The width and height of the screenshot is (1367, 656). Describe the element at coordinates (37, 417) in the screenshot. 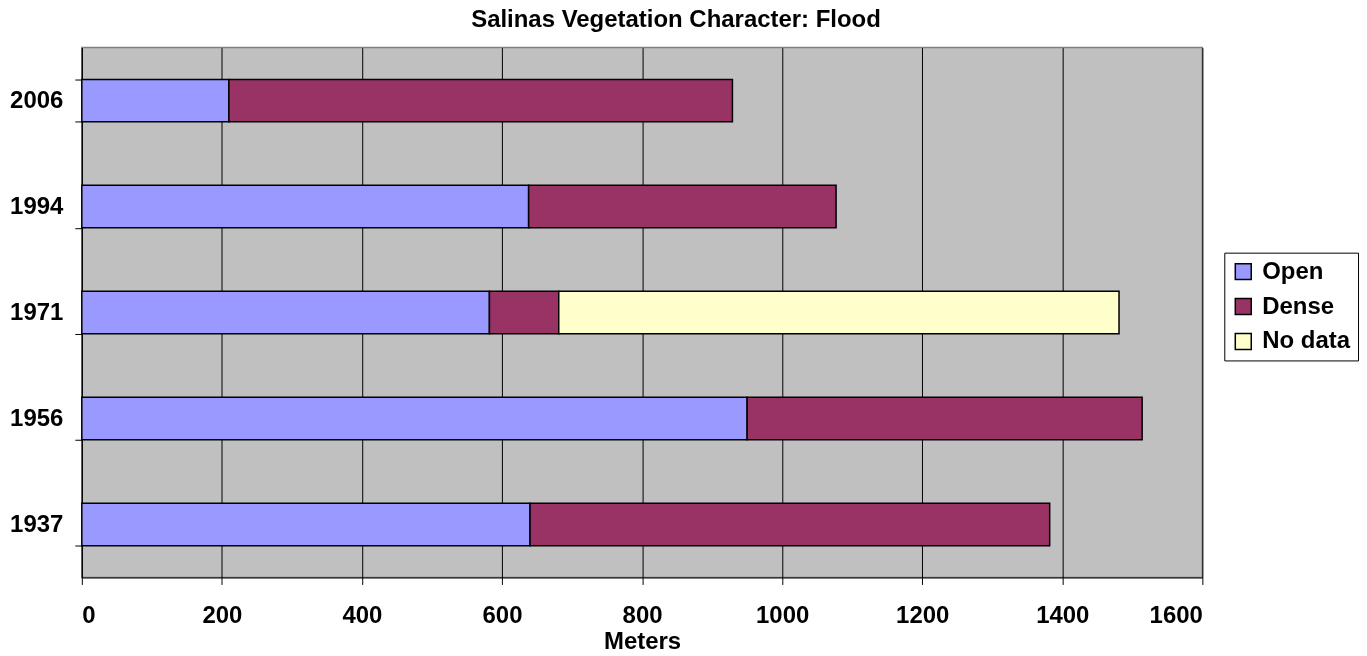

I see `y-tick-label: 1956` at that location.